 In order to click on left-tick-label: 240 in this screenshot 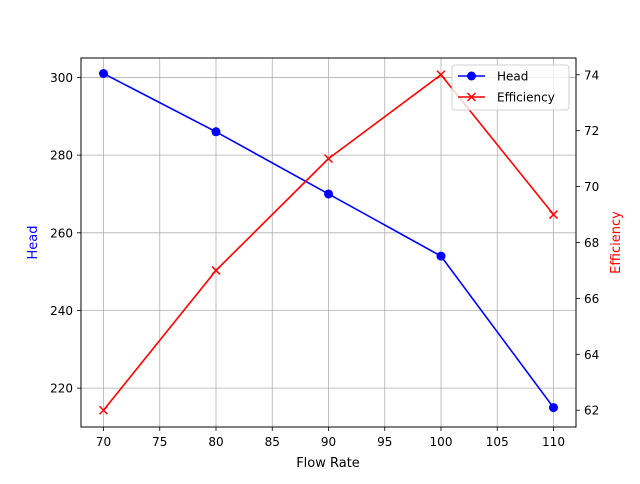, I will do `click(61, 311)`.